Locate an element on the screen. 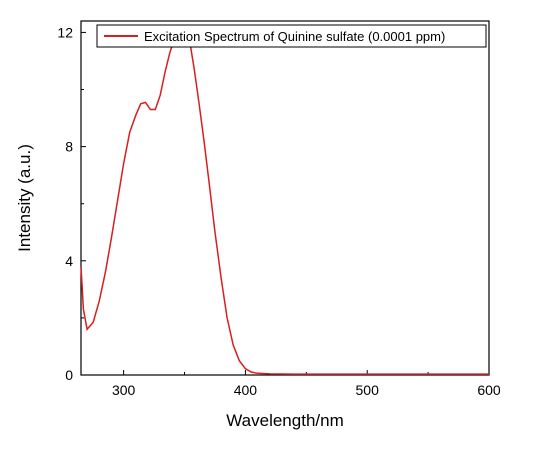  y-tick-label: 12 is located at coordinates (65, 32).